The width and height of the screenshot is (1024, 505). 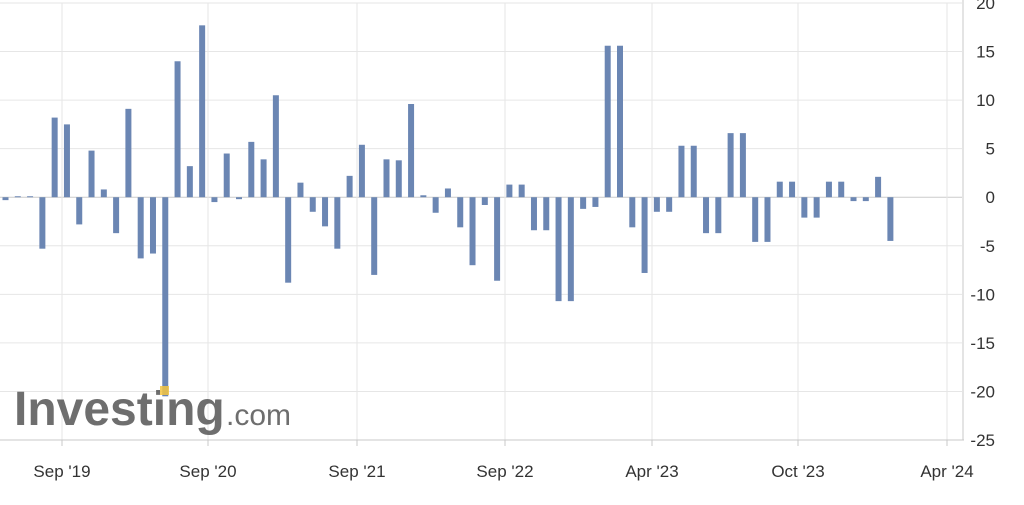 What do you see at coordinates (982, 343) in the screenshot?
I see `y-tick-label: -15` at bounding box center [982, 343].